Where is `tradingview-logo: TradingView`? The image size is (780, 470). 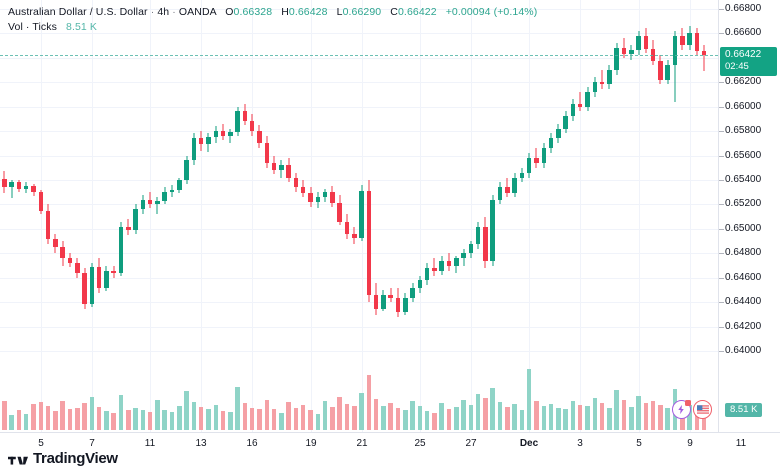 tradingview-logo: TradingView is located at coordinates (63, 458).